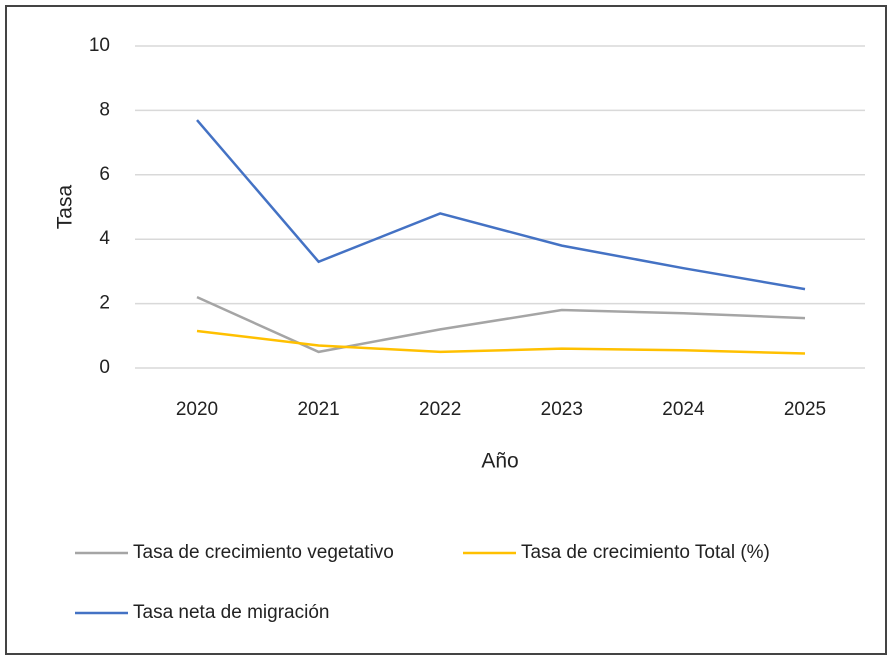 Image resolution: width=889 pixels, height=657 pixels. I want to click on x-tick-label: 2020, so click(197, 409).